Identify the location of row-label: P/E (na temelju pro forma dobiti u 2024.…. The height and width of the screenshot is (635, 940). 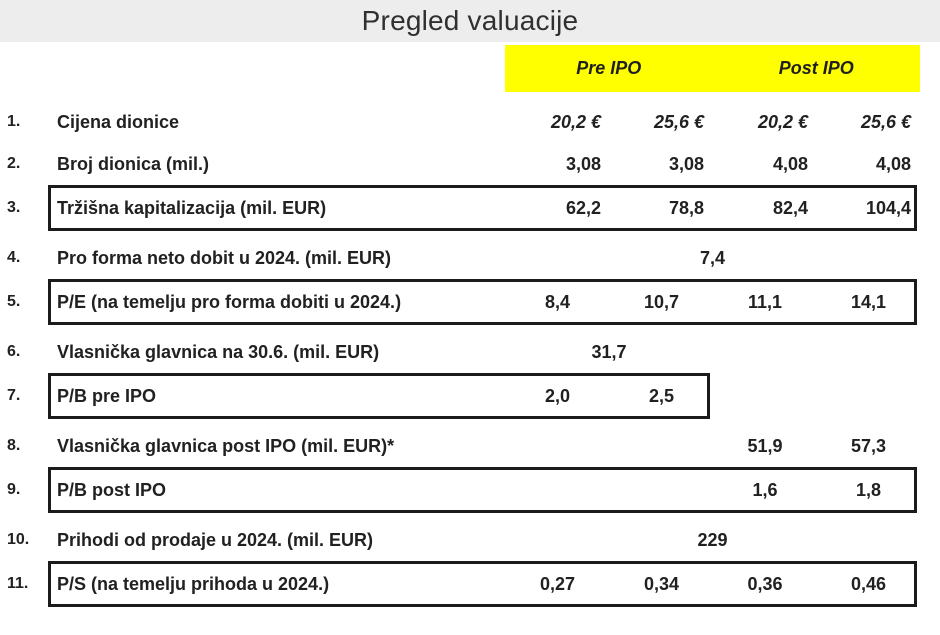
(229, 301).